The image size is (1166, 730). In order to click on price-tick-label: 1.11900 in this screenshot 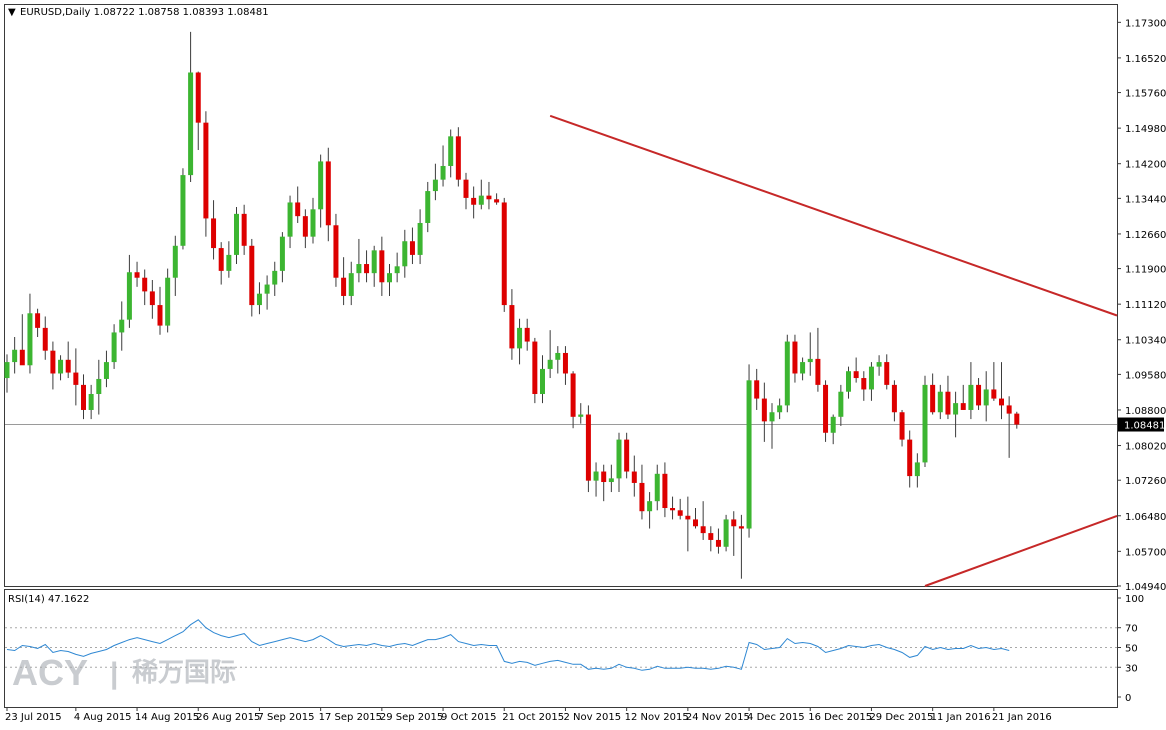, I will do `click(1145, 270)`.